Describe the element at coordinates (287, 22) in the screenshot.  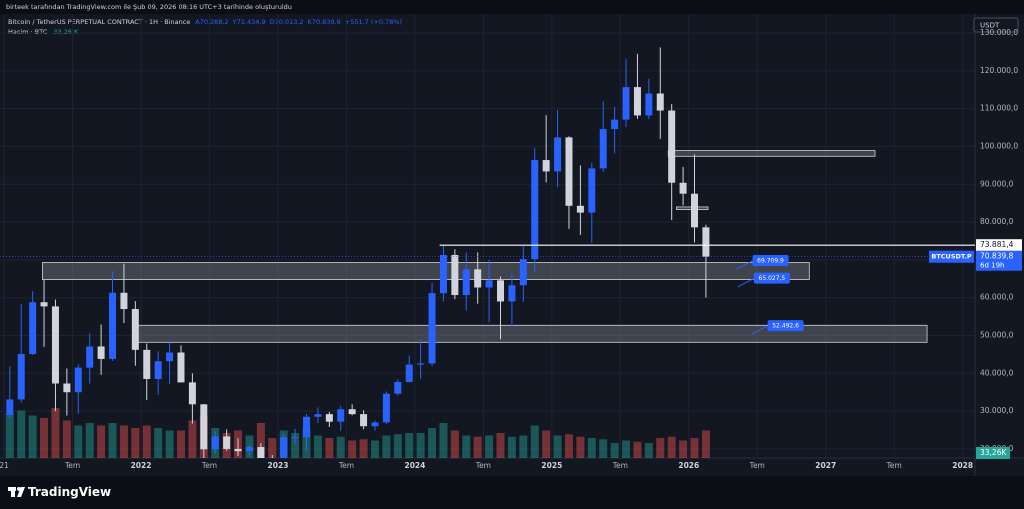
I see `legend-ohlc: D70.013,2` at that location.